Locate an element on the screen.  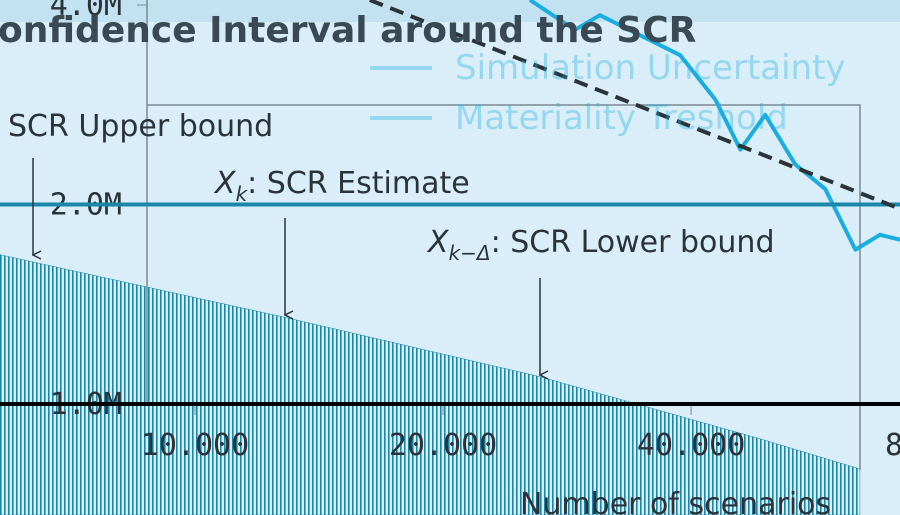
x-tick-label: 10.000 is located at coordinates (195, 445).